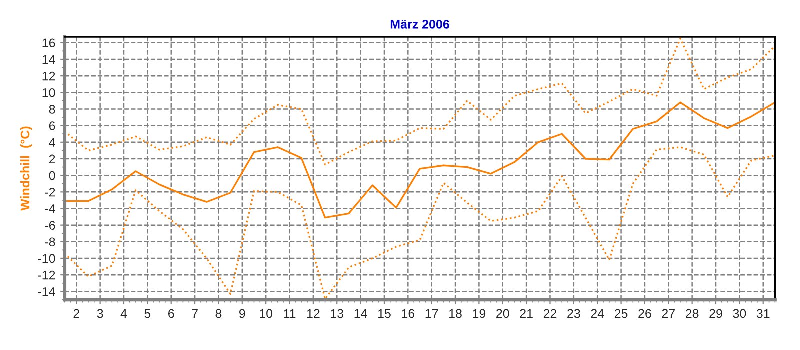 This screenshot has width=800, height=350. Describe the element at coordinates (479, 313) in the screenshot. I see `x-tick-label: 19` at that location.